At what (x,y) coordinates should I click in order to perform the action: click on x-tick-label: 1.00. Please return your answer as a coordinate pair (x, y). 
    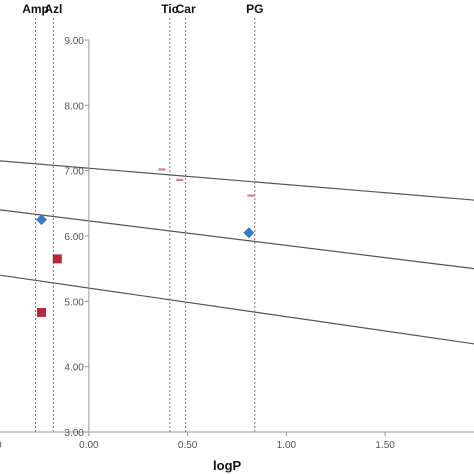
    Looking at the image, I should click on (287, 445).